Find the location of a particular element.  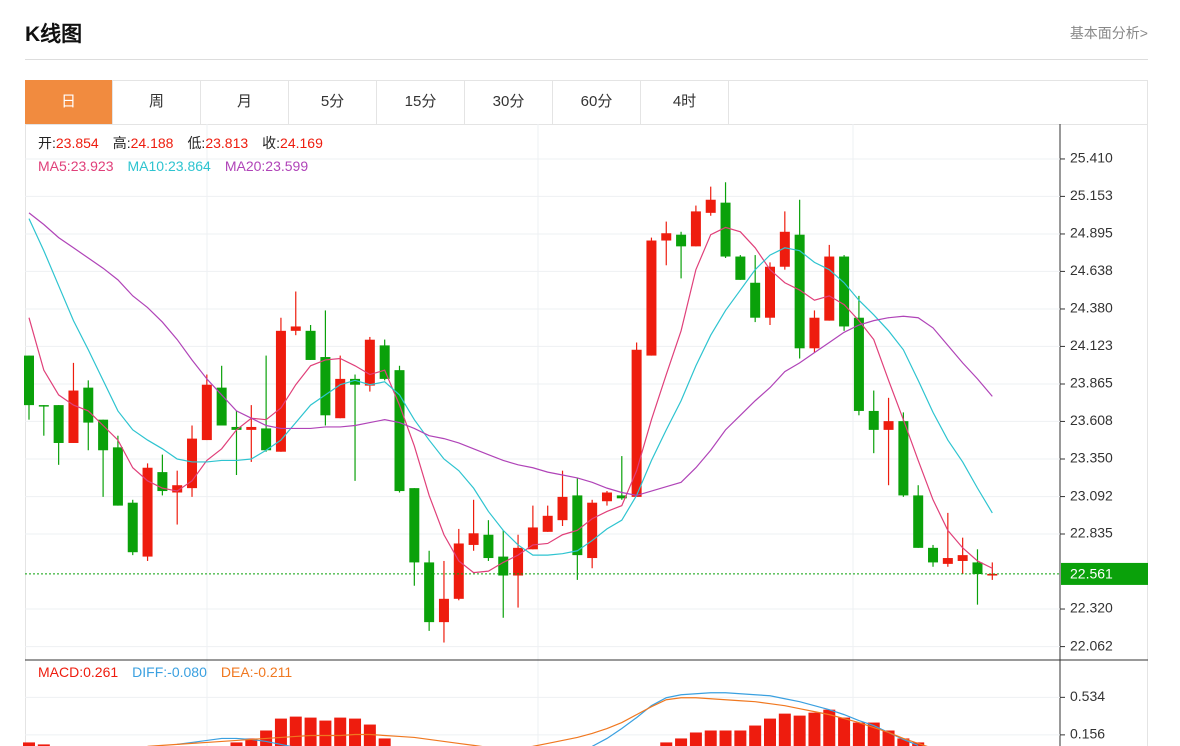

period-tab: 15分 is located at coordinates (421, 102).